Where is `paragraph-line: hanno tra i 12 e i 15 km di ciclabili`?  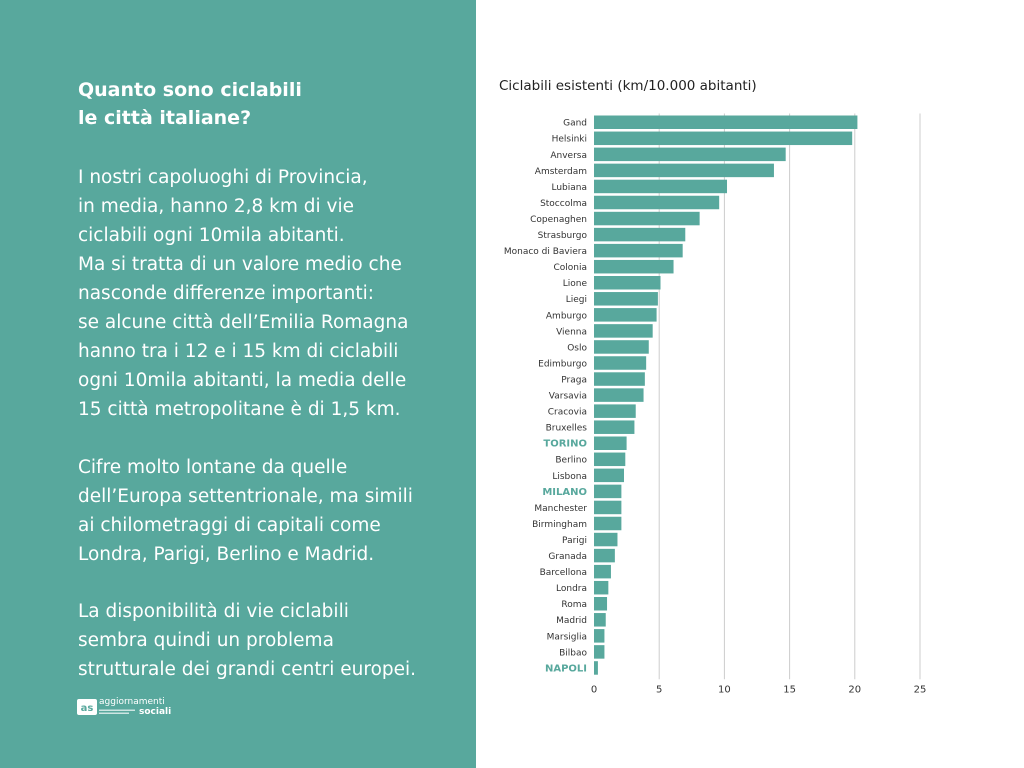 paragraph-line: hanno tra i 12 e i 15 km di ciclabili is located at coordinates (238, 351).